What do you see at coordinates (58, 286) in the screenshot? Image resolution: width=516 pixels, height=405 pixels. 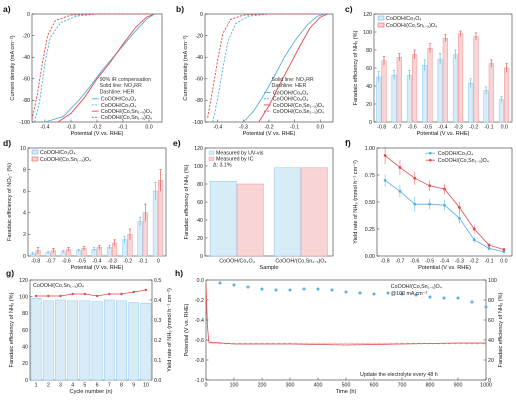 I see `panel-title: CoOOH/(Co,Sn₁₋ₓ)O₄` at bounding box center [58, 286].